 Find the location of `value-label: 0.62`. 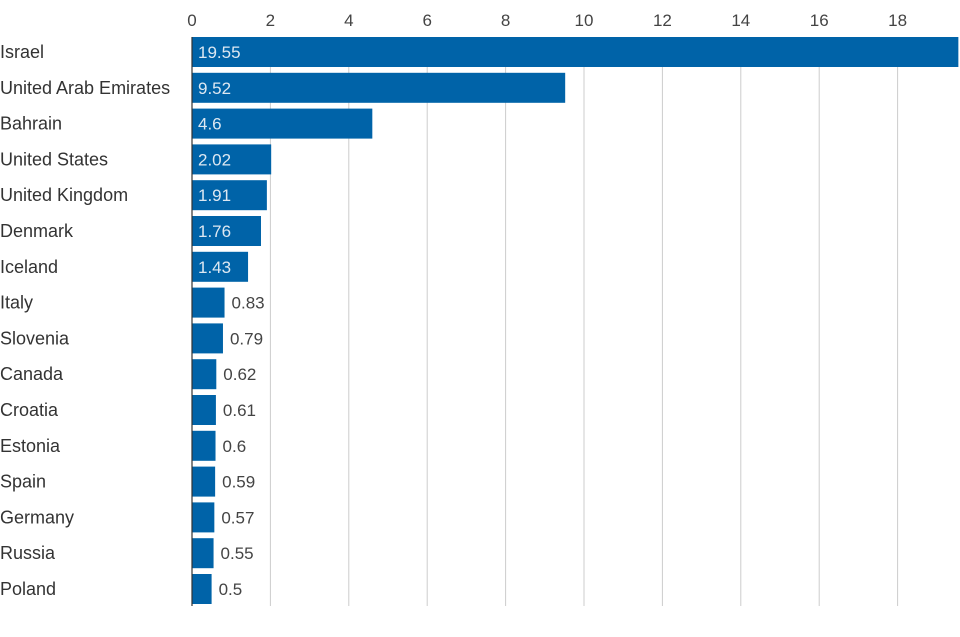

value-label: 0.62 is located at coordinates (239, 374).